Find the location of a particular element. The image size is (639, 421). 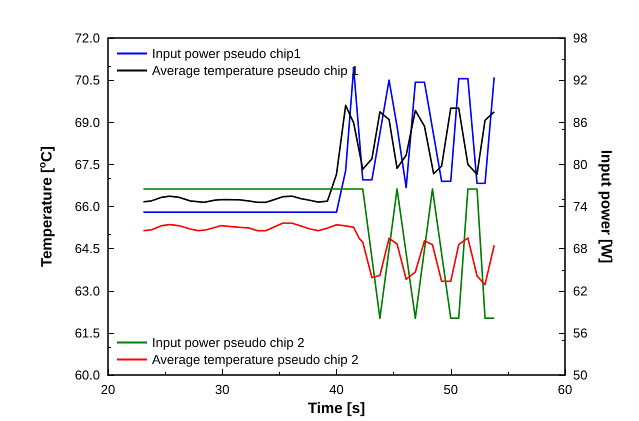

y-tick-label: 61.5 is located at coordinates (87, 332).